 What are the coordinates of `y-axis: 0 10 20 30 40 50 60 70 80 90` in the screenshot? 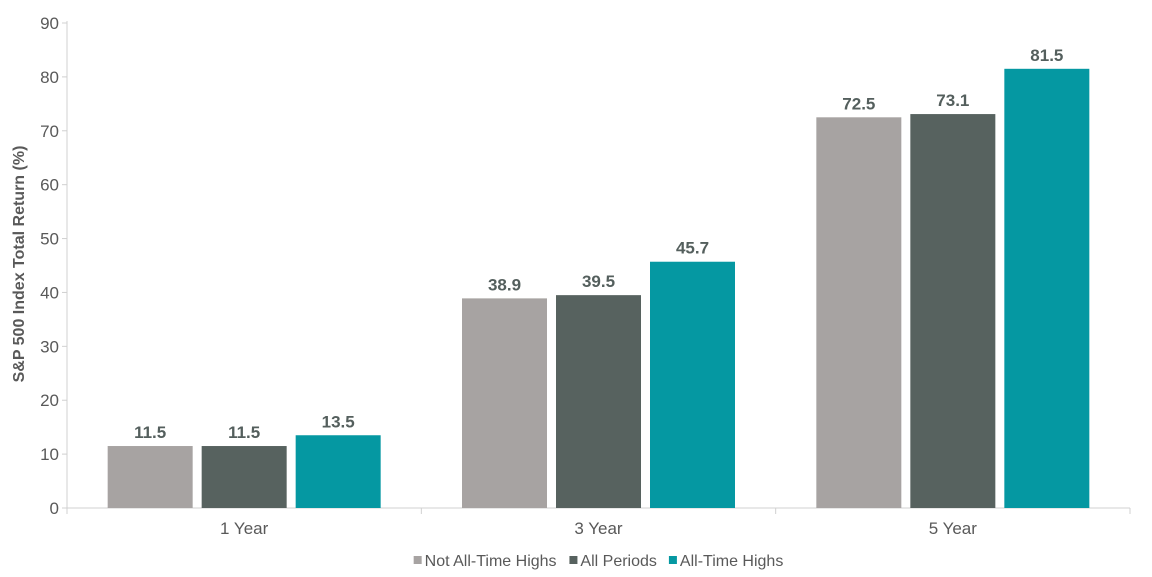 It's located at (54, 266).